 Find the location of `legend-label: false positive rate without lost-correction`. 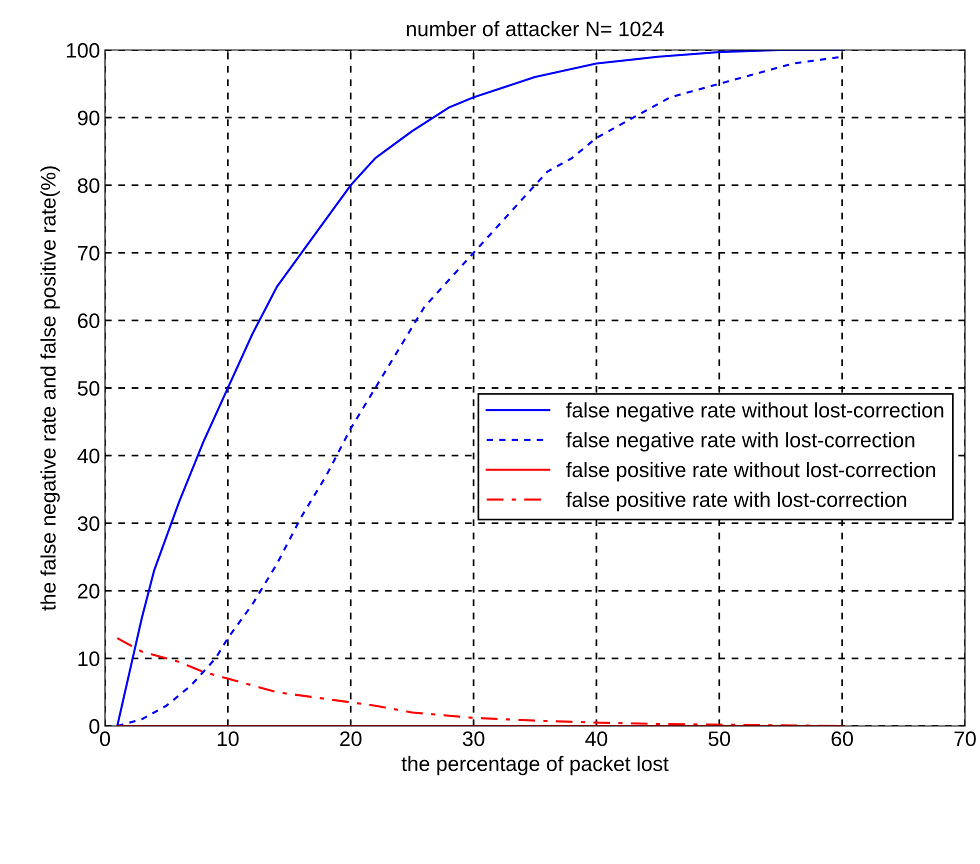

legend-label: false positive rate without lost-correction is located at coordinates (751, 472).